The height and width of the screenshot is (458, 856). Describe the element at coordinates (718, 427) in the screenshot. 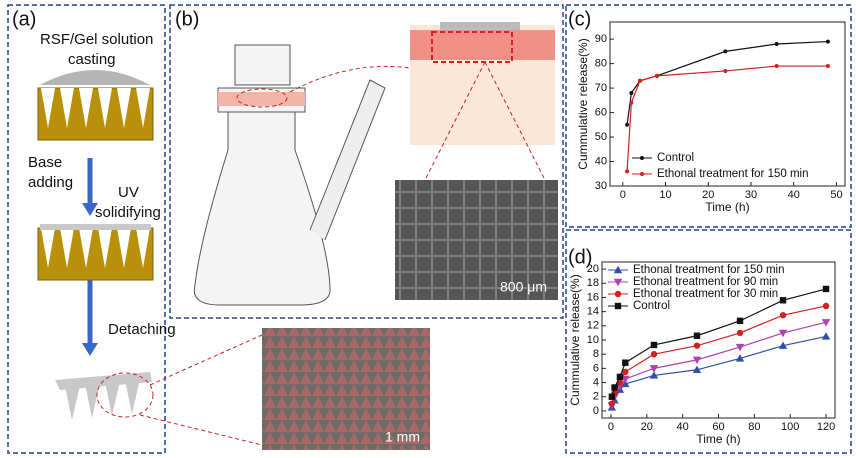

I see `x-tick-label: 60` at that location.